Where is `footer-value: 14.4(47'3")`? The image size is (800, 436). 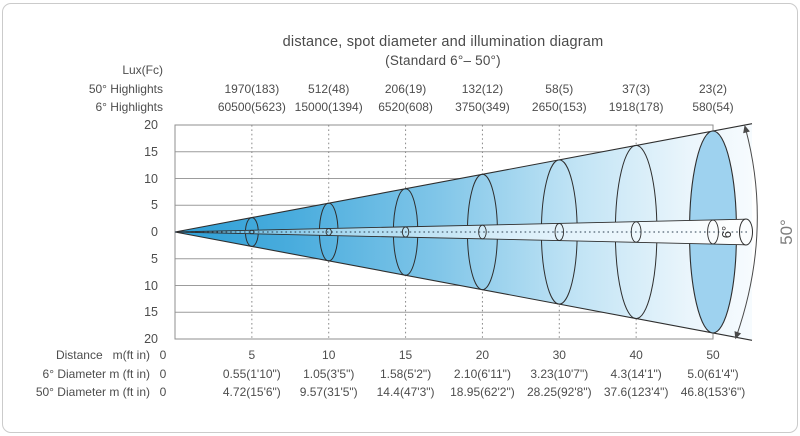
footer-value: 14.4(47'3") is located at coordinates (405, 392).